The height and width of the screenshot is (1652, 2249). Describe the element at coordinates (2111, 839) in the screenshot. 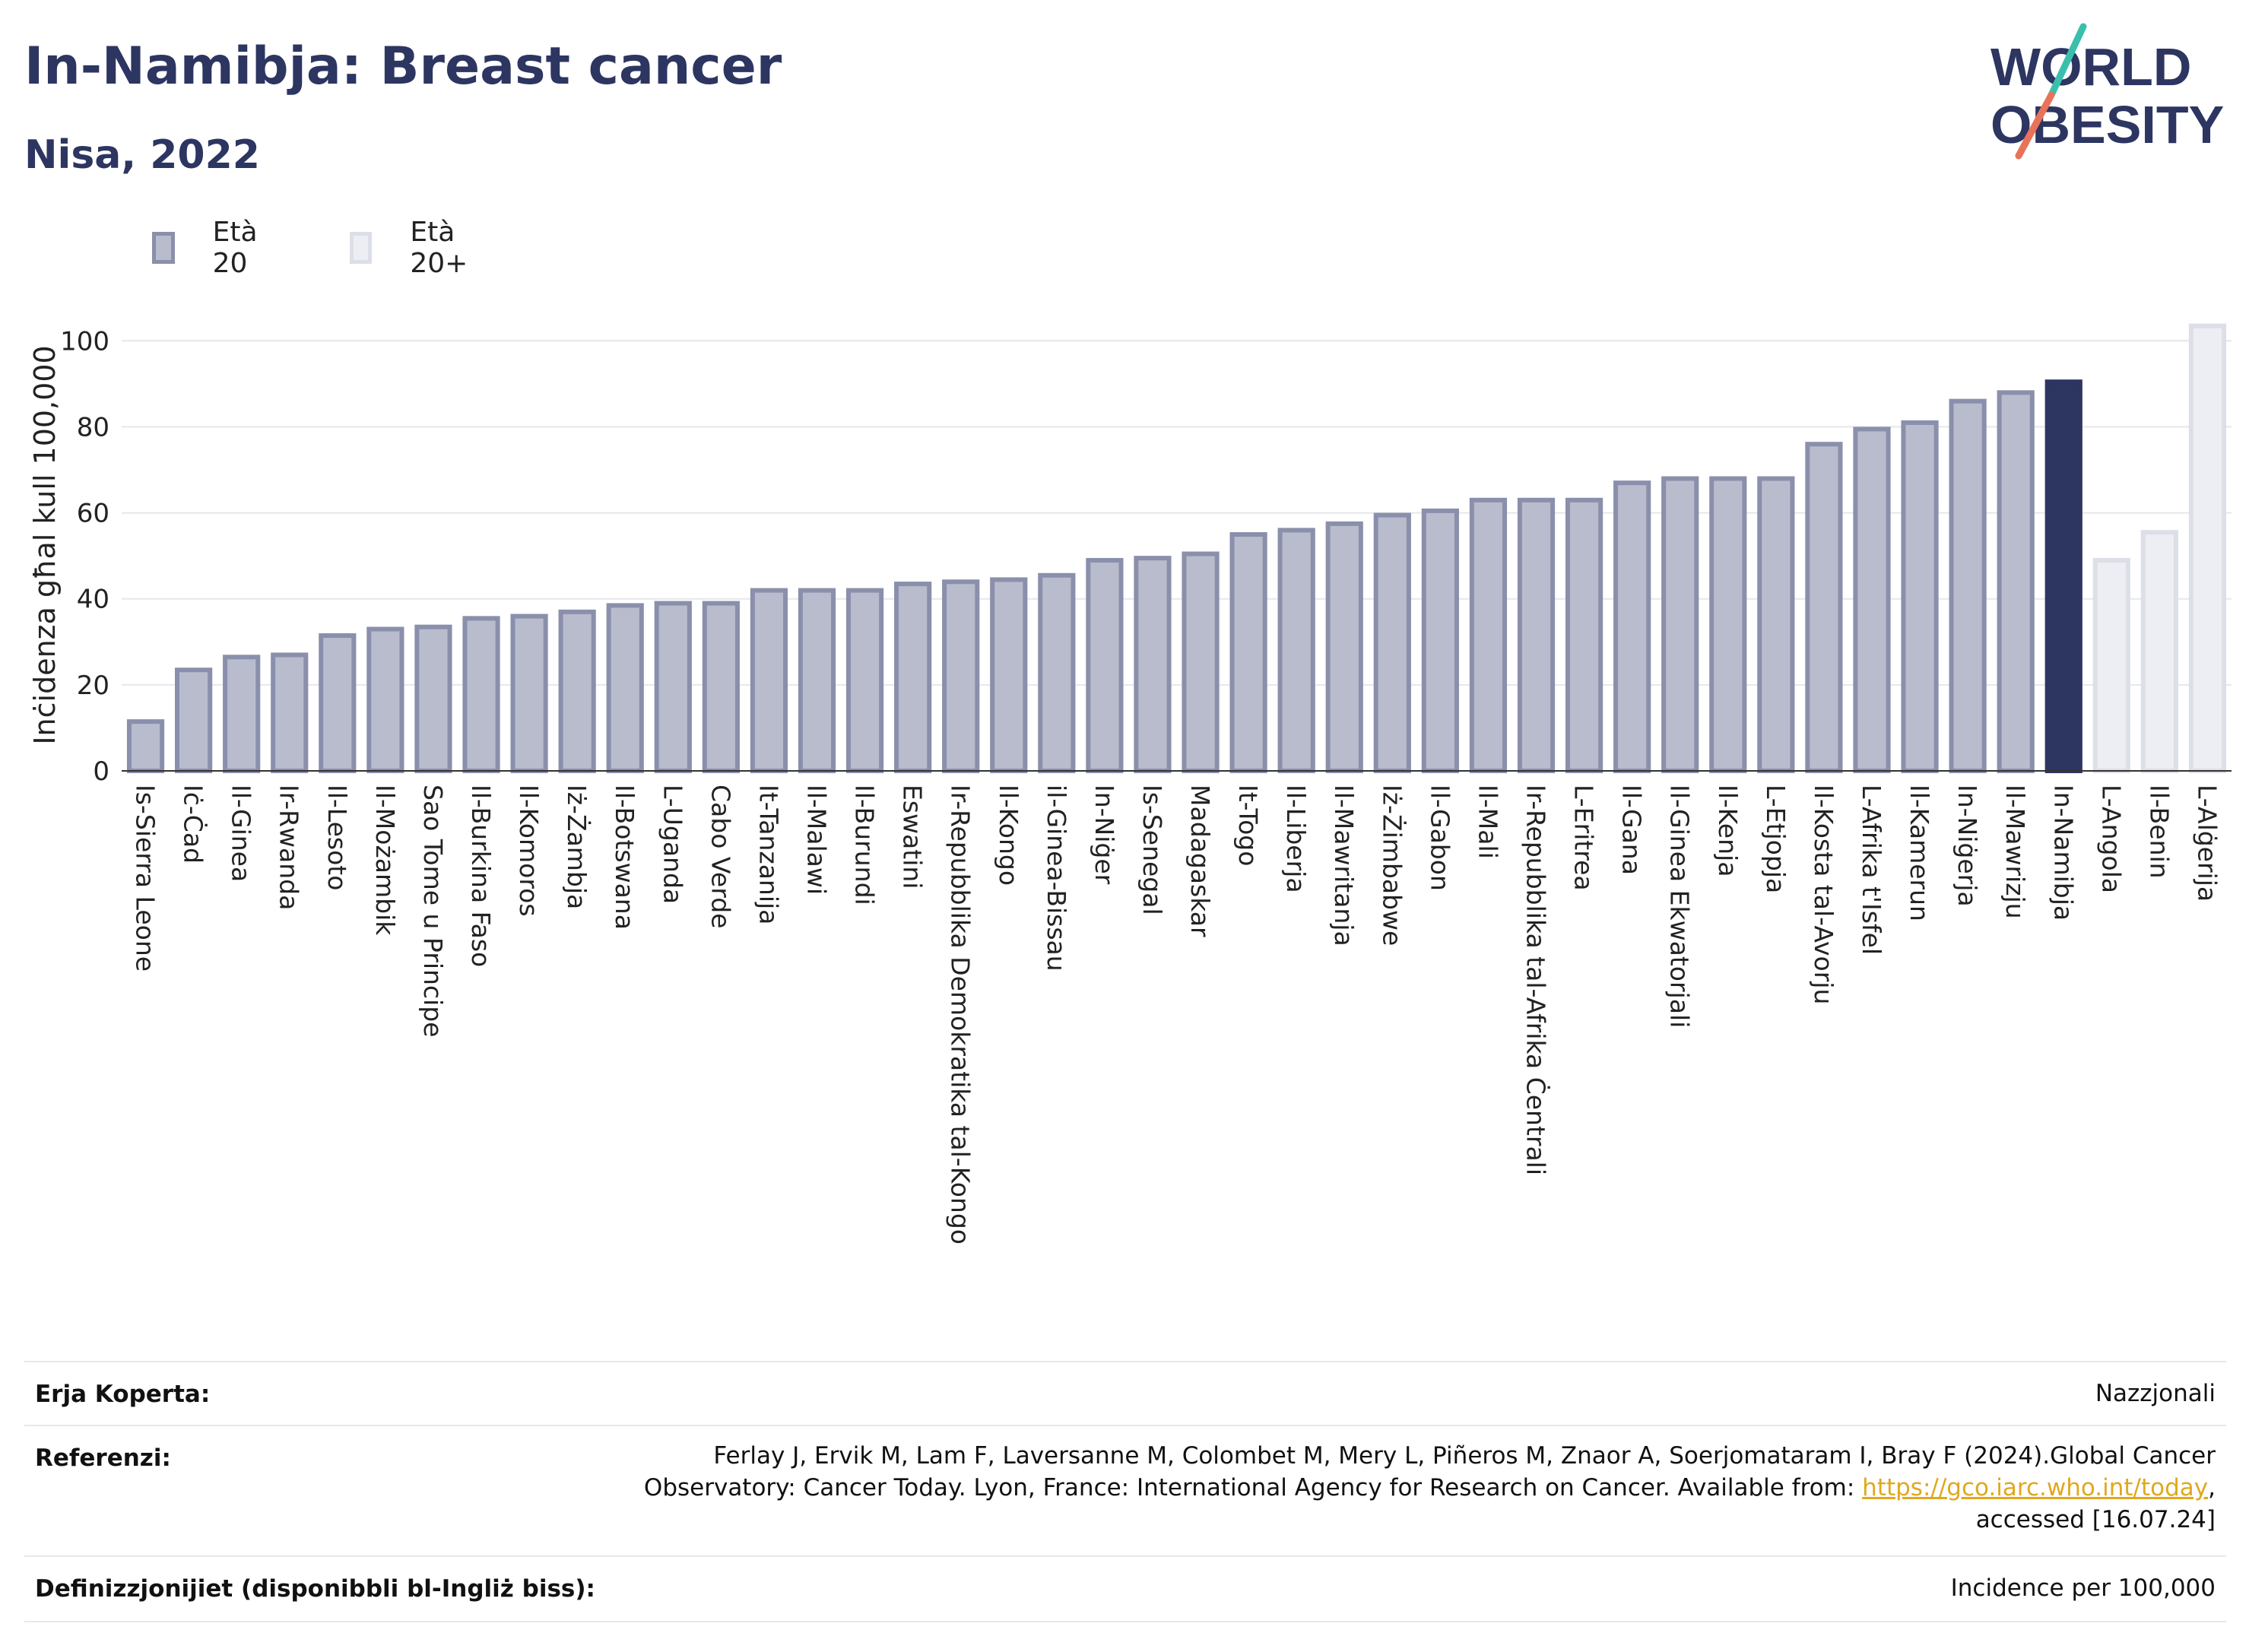

I see `x-tick-label: L-Angola` at that location.